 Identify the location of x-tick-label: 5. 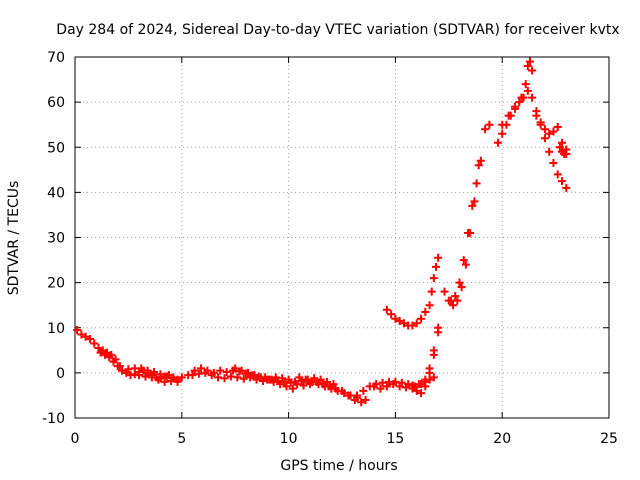
(181, 439).